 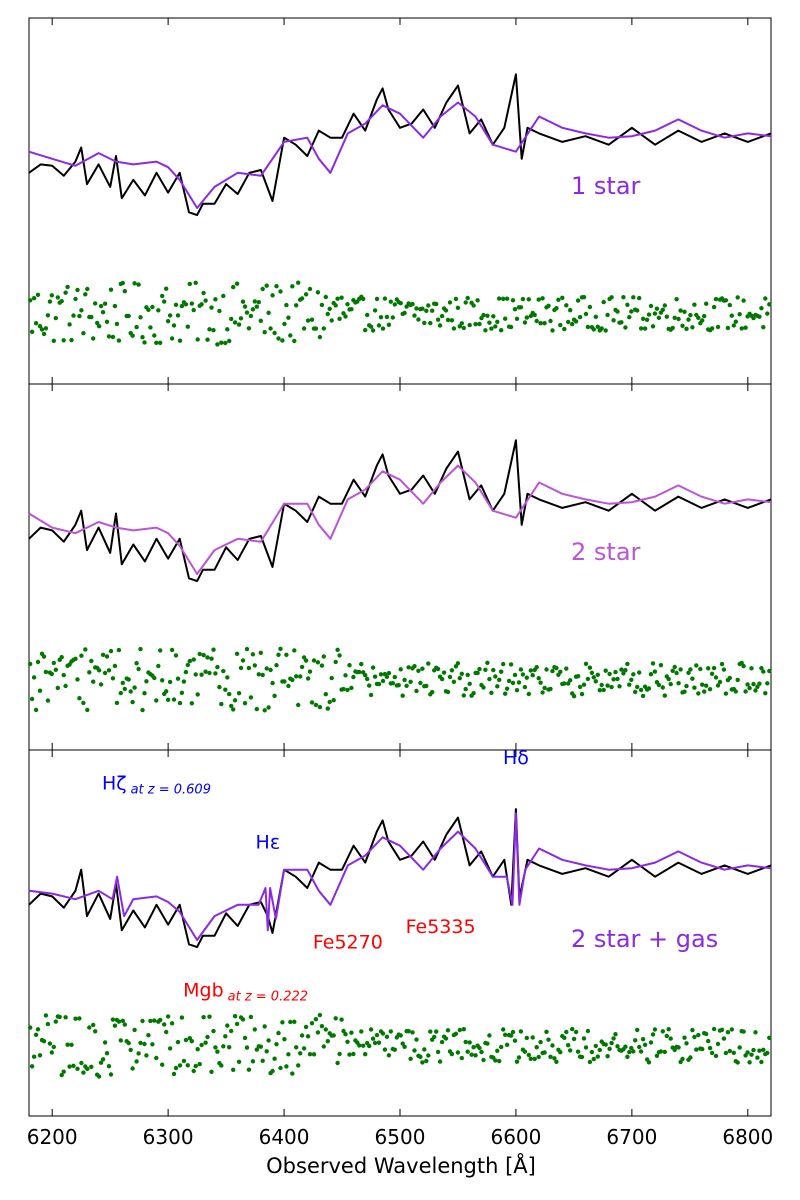 I want to click on annotation-subscript: at z = 0.222, so click(x=268, y=996).